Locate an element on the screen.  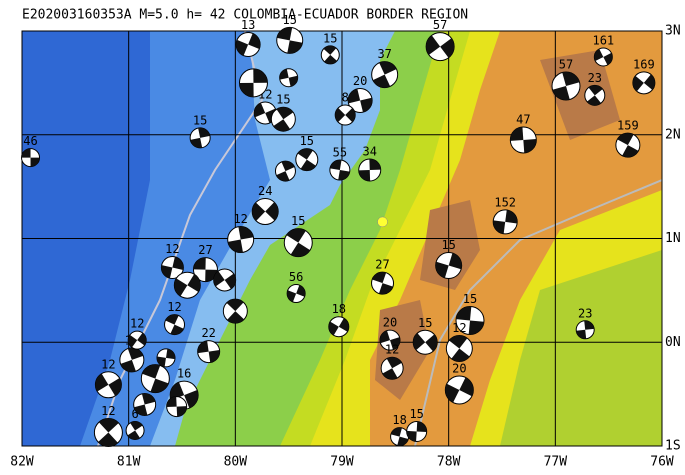
depth-label: 56 is located at coordinates (296, 277).